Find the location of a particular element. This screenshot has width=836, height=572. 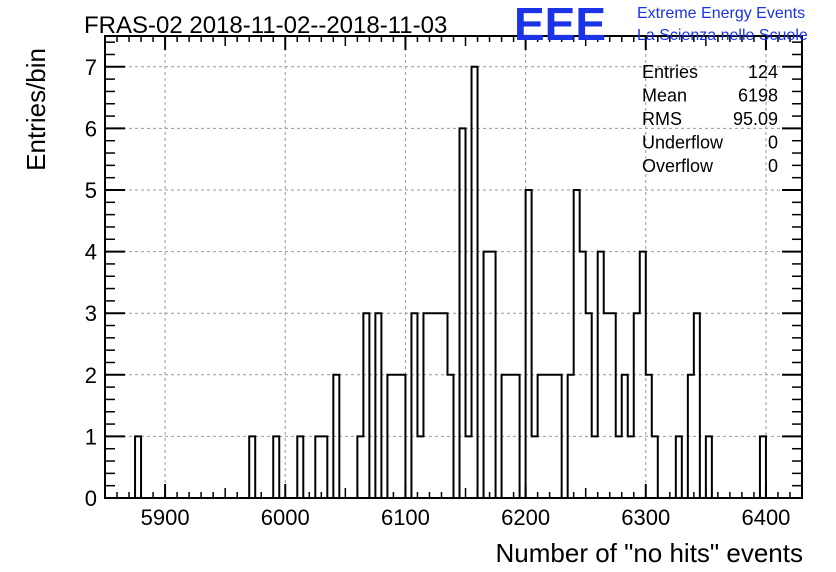

x-tick-label: 6200 is located at coordinates (525, 517).